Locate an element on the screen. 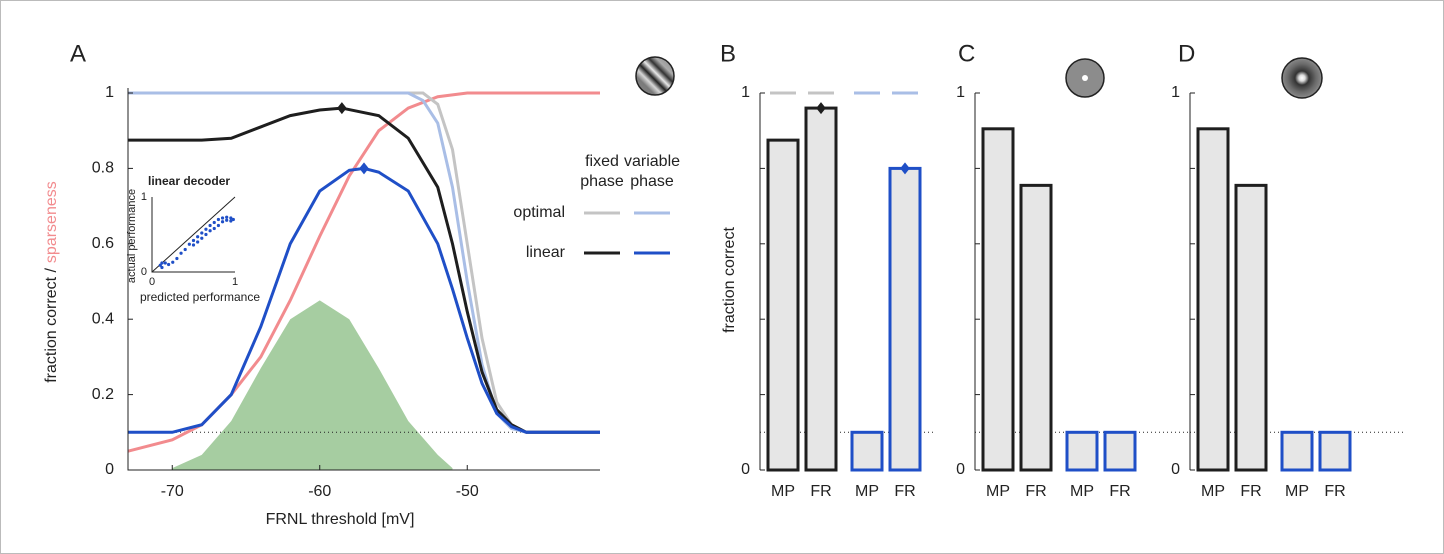 Image resolution: width=1444 pixels, height=554 pixels. legend-header: fixed is located at coordinates (602, 161).